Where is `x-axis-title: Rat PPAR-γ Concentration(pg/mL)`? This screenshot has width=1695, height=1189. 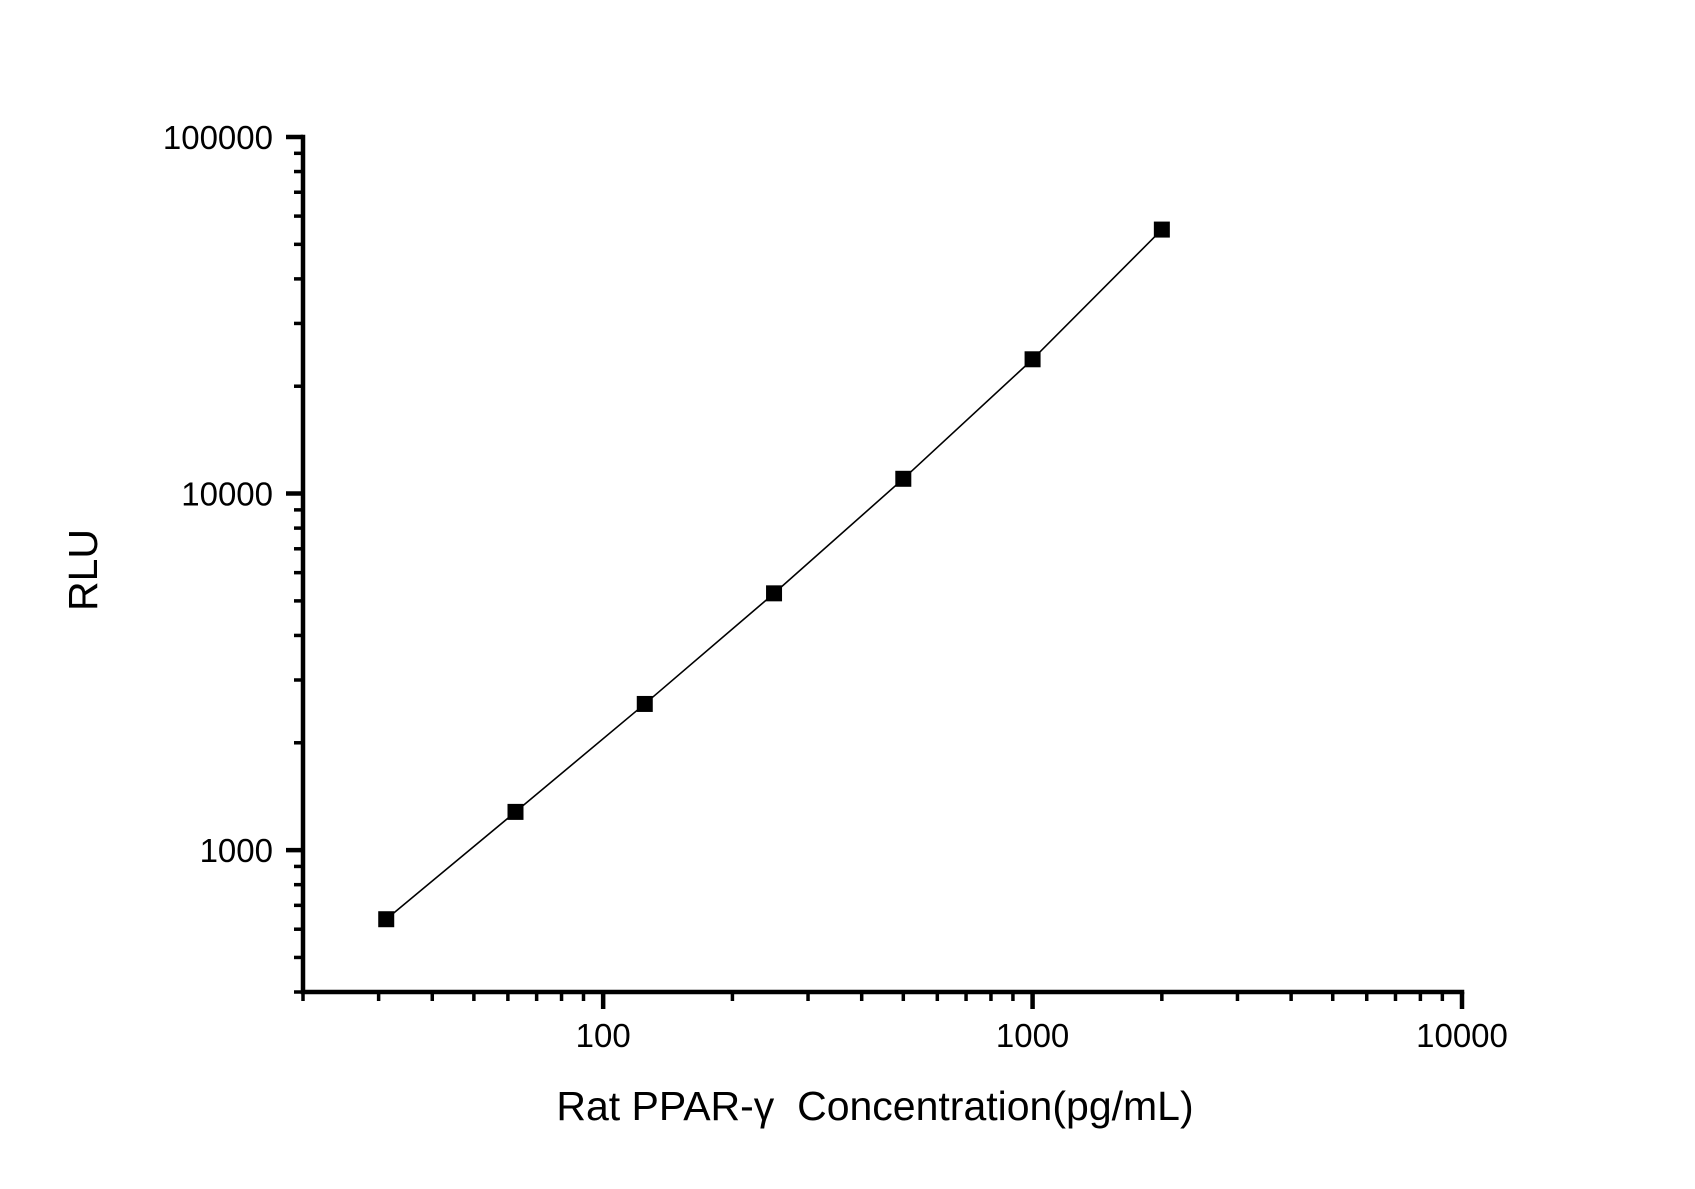 x-axis-title: Rat PPAR-γ Concentration(pg/mL) is located at coordinates (874, 1106).